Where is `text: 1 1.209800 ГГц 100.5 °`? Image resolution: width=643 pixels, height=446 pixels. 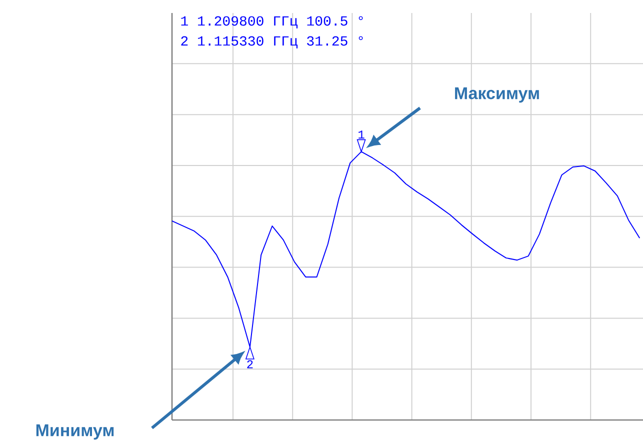
text: 1 1.209800 ГГц 100.5 ° is located at coordinates (272, 22).